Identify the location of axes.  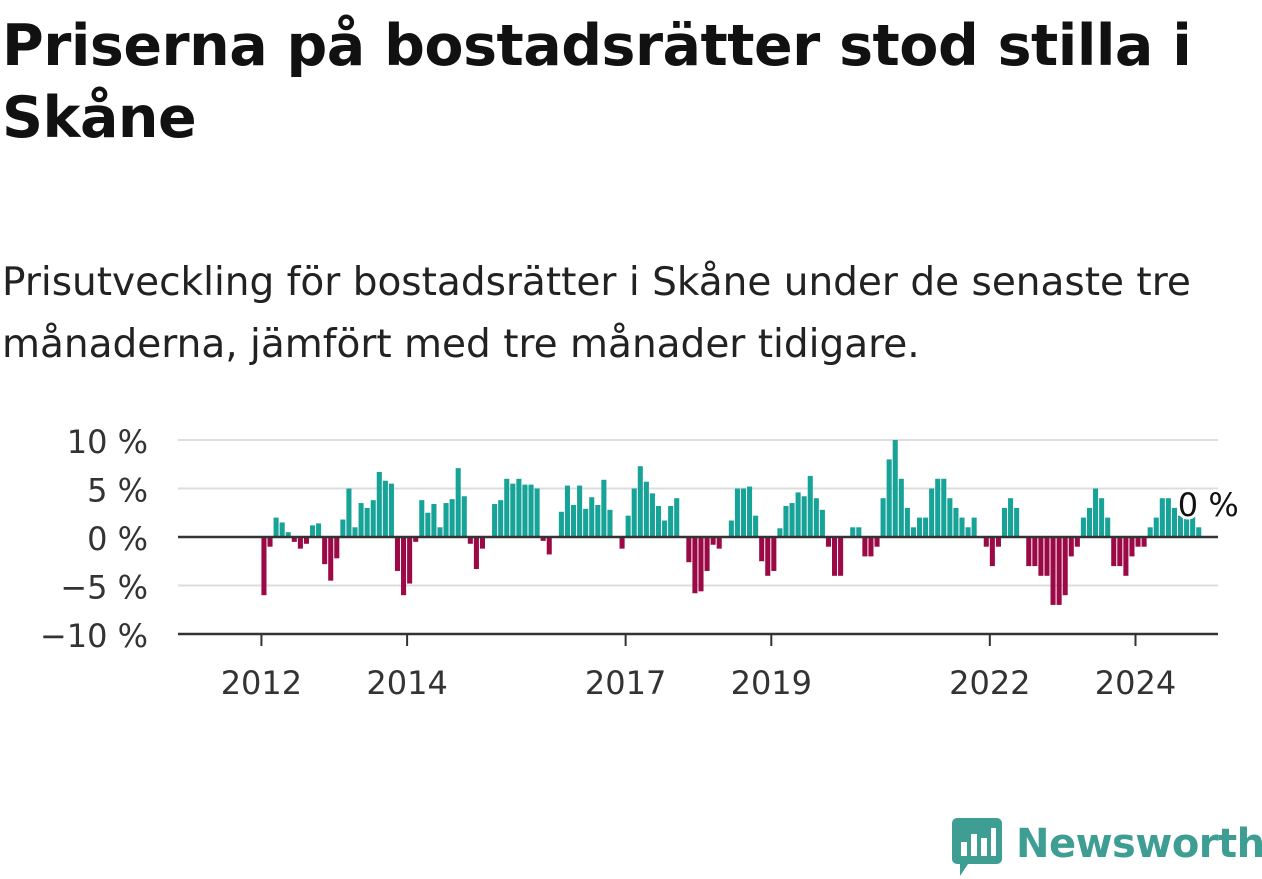
(698, 585).